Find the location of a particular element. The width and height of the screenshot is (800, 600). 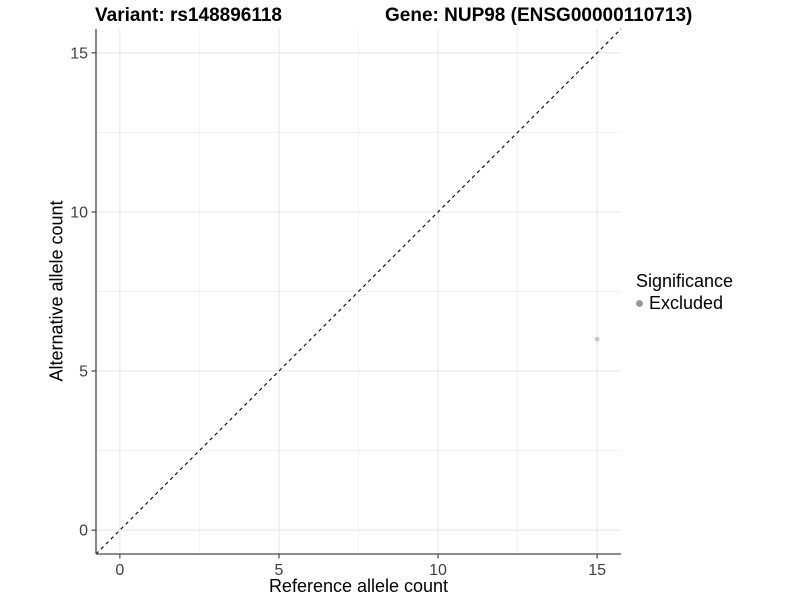

legend: Significance Excluded is located at coordinates (684, 292).